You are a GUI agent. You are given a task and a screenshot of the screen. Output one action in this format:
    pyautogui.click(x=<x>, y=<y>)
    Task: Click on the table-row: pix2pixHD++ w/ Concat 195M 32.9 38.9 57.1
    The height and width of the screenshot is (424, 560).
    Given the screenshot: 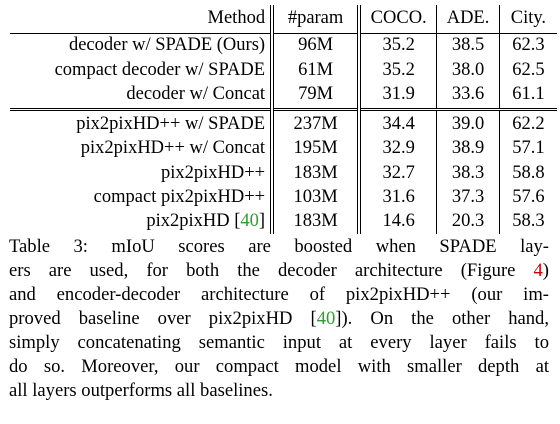 What is the action you would take?
    pyautogui.click(x=283, y=149)
    